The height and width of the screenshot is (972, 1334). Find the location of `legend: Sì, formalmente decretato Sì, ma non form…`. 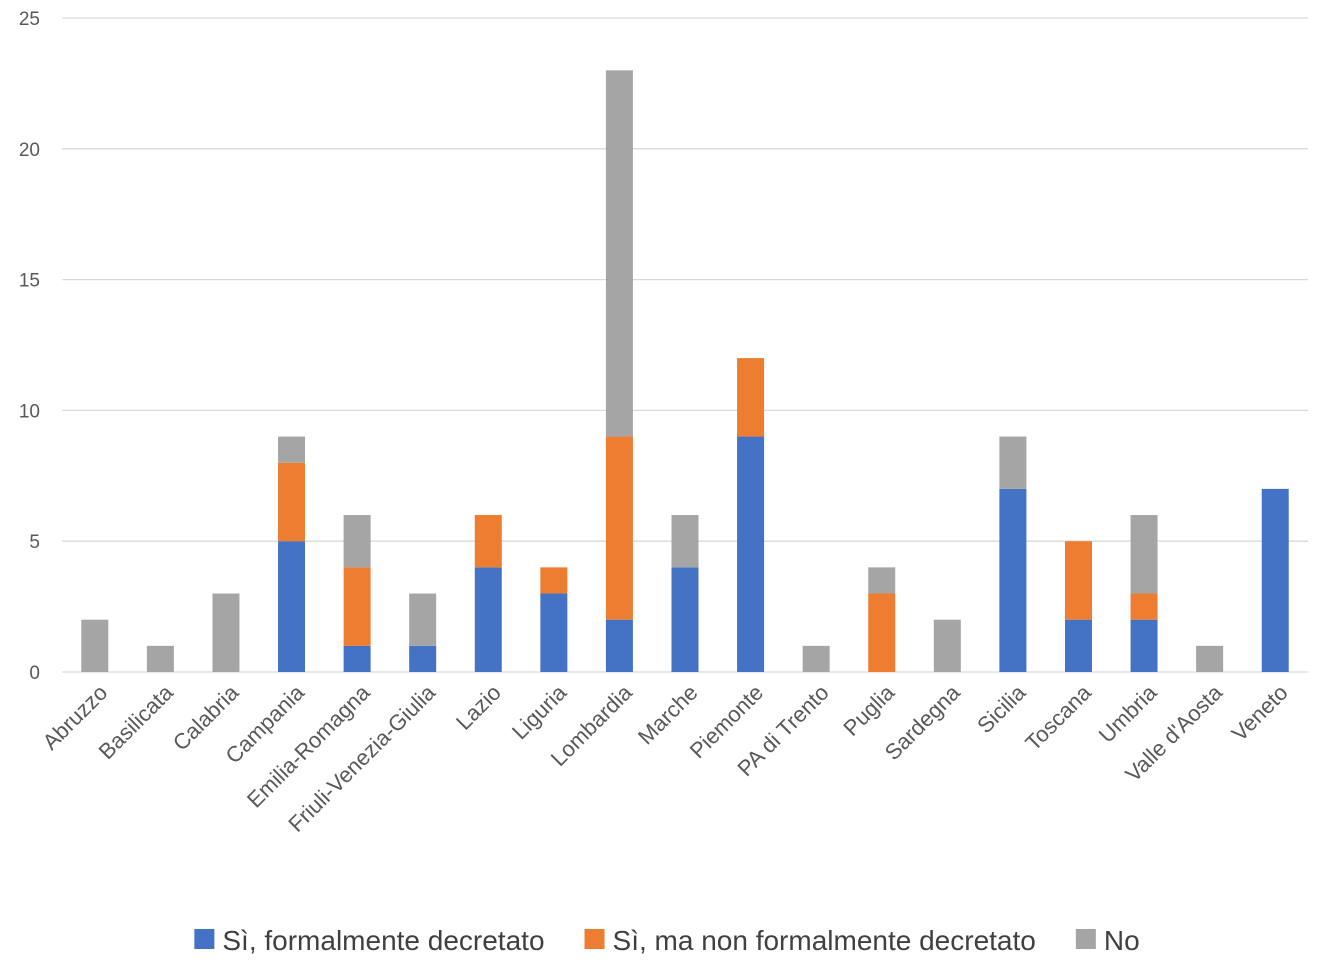

legend: Sì, formalmente decretato Sì, ma non form… is located at coordinates (667, 940).